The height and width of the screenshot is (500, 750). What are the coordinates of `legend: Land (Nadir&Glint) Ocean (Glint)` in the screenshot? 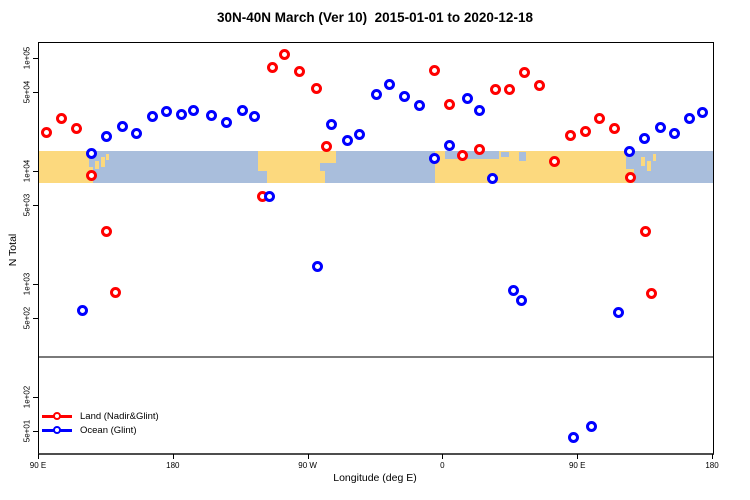 It's located at (100, 423).